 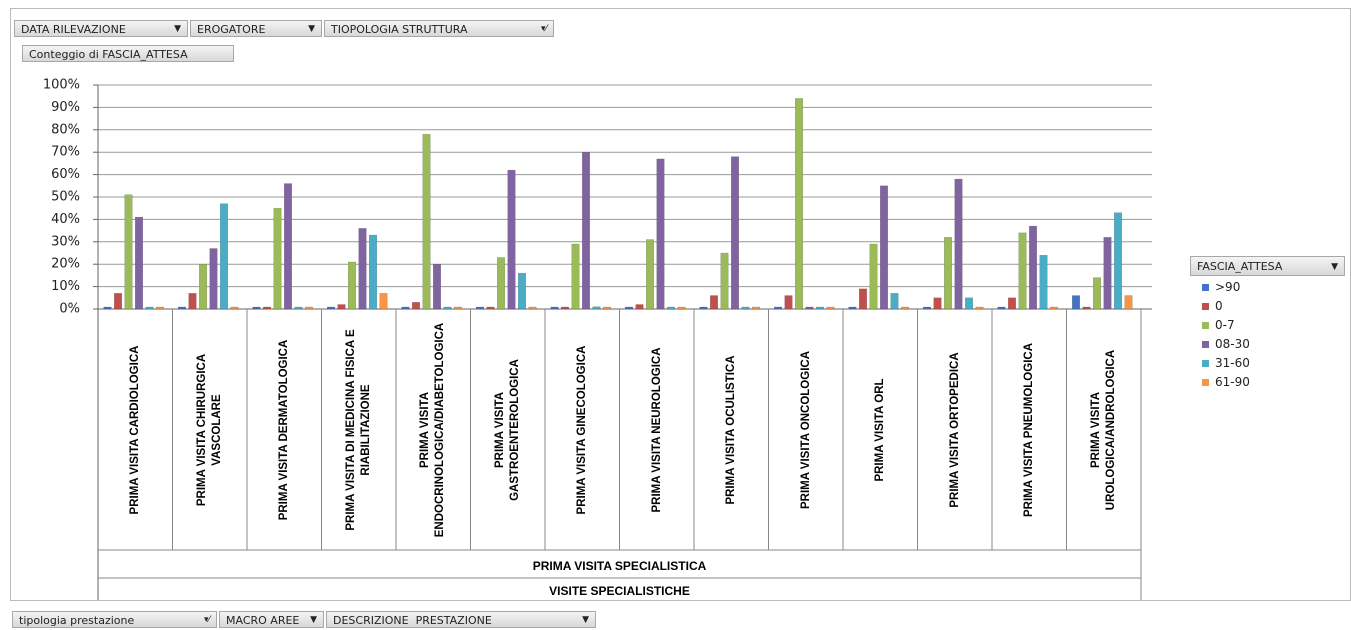 I want to click on axis-button-label: DESCRIZIONE PRESTAZIONE, so click(x=412, y=620).